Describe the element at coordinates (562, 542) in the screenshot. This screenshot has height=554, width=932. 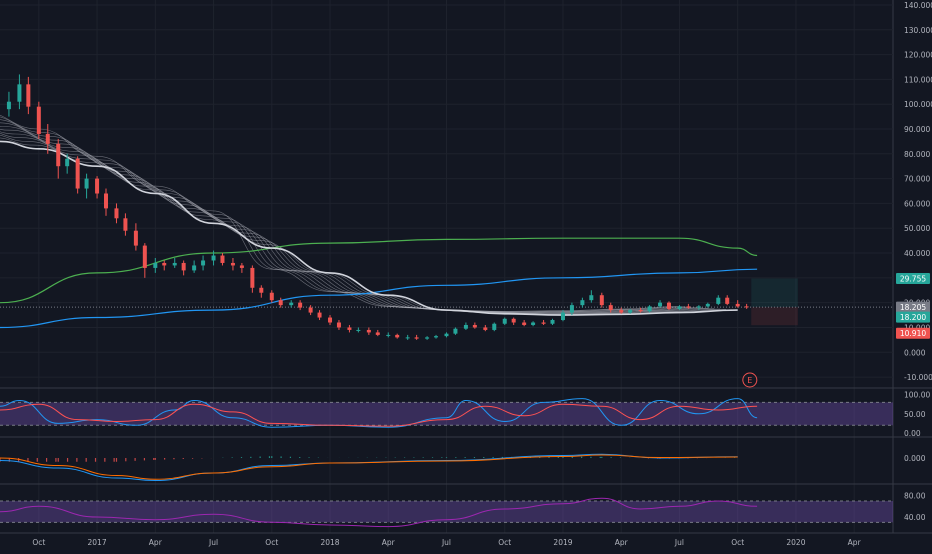
I see `x-tick-label: 2019` at that location.